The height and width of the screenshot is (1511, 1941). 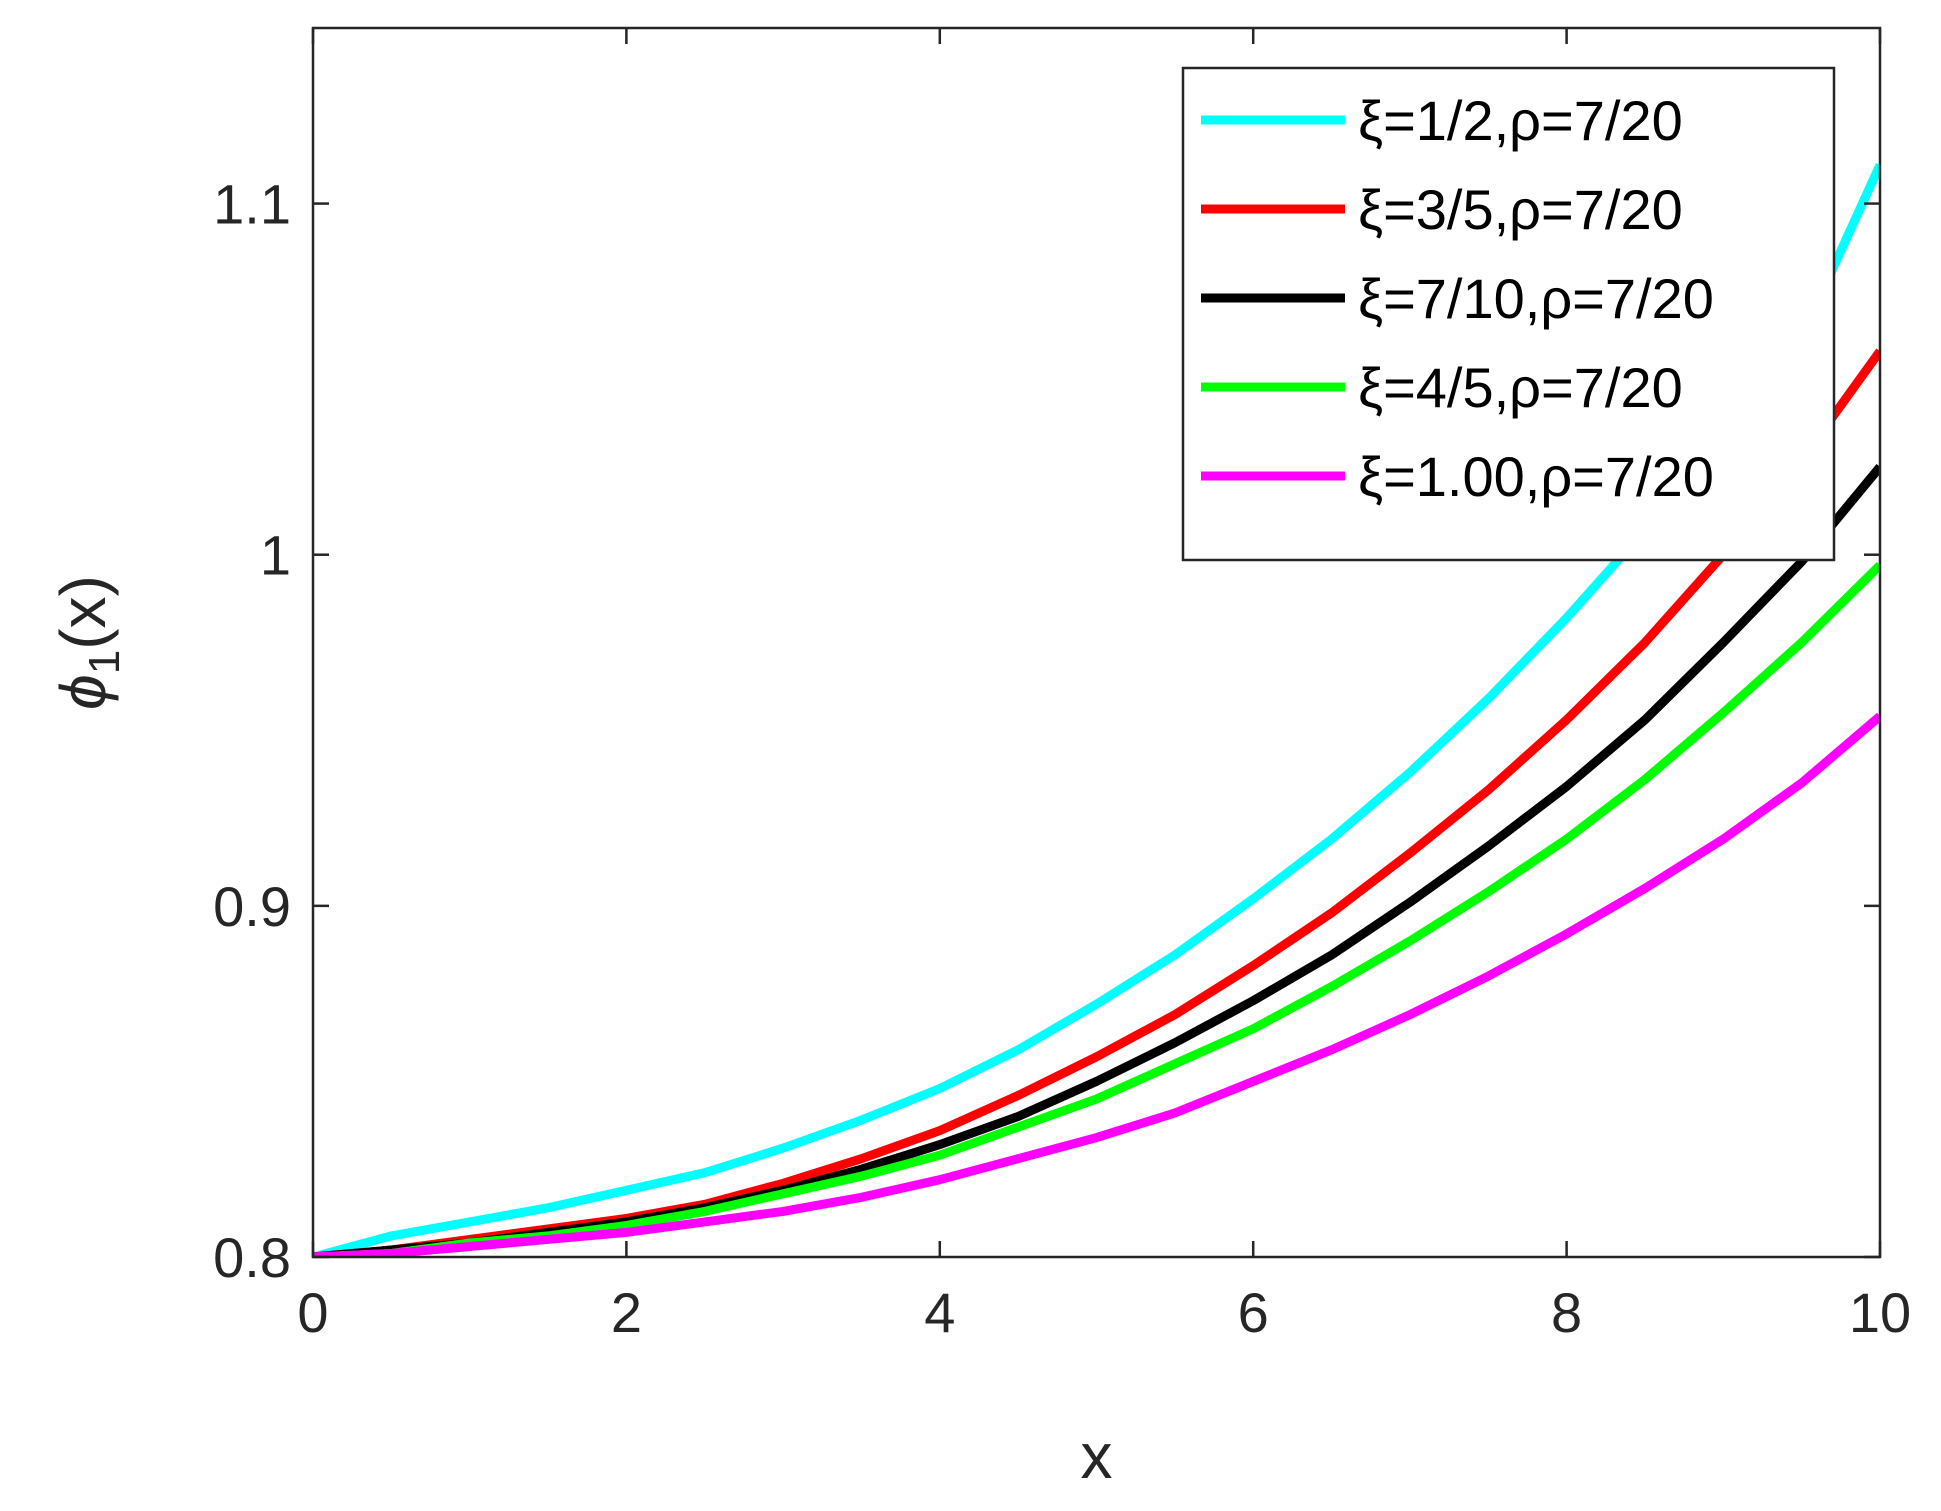 What do you see at coordinates (252, 204) in the screenshot?
I see `y-tick-label: 1.1` at bounding box center [252, 204].